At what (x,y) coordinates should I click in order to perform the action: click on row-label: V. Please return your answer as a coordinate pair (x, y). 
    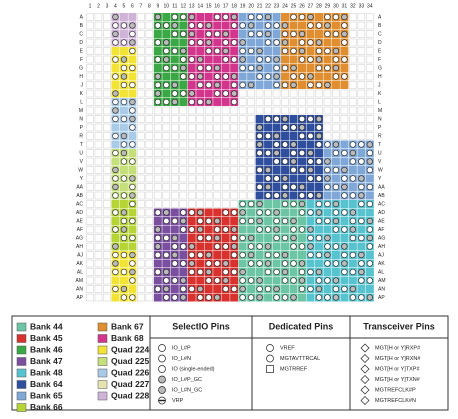
    Looking at the image, I should click on (82, 162).